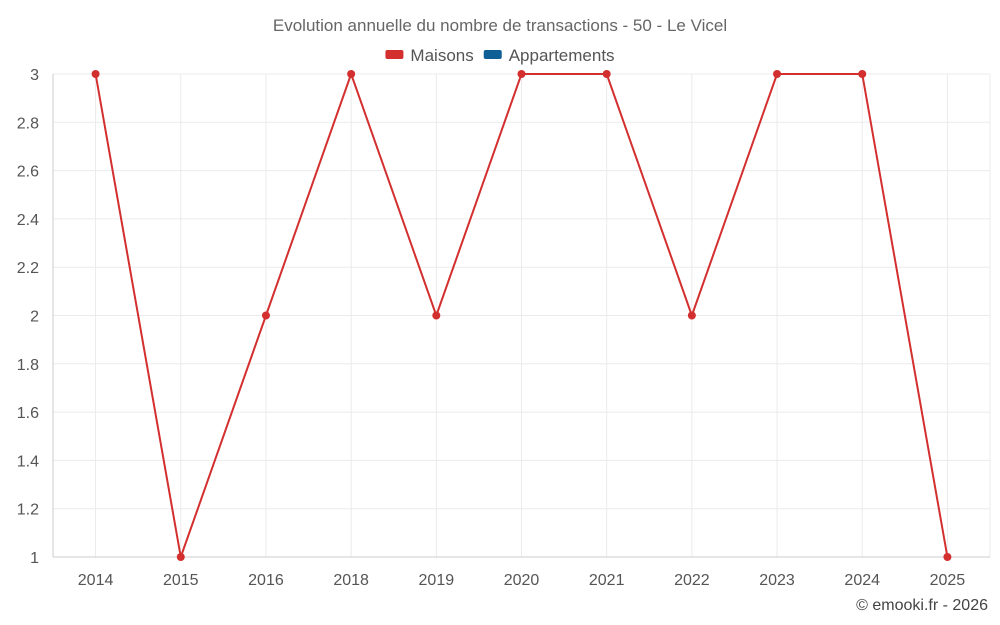 The width and height of the screenshot is (1000, 625). I want to click on y-tick-label: 1.6, so click(28, 413).